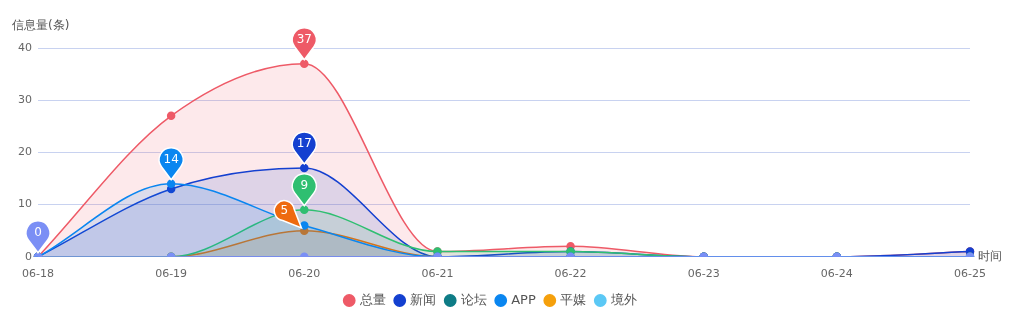 This screenshot has height=325, width=1024. Describe the element at coordinates (304, 184) in the screenshot. I see `data-label: 9` at that location.